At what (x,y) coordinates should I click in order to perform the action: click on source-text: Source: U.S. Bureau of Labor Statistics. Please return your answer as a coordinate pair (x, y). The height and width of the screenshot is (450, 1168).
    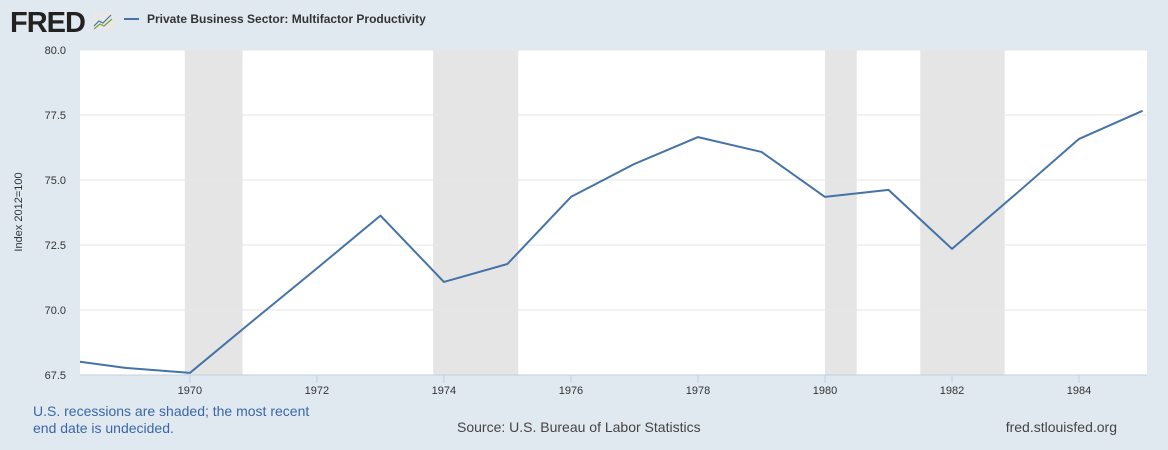
    Looking at the image, I should click on (579, 427).